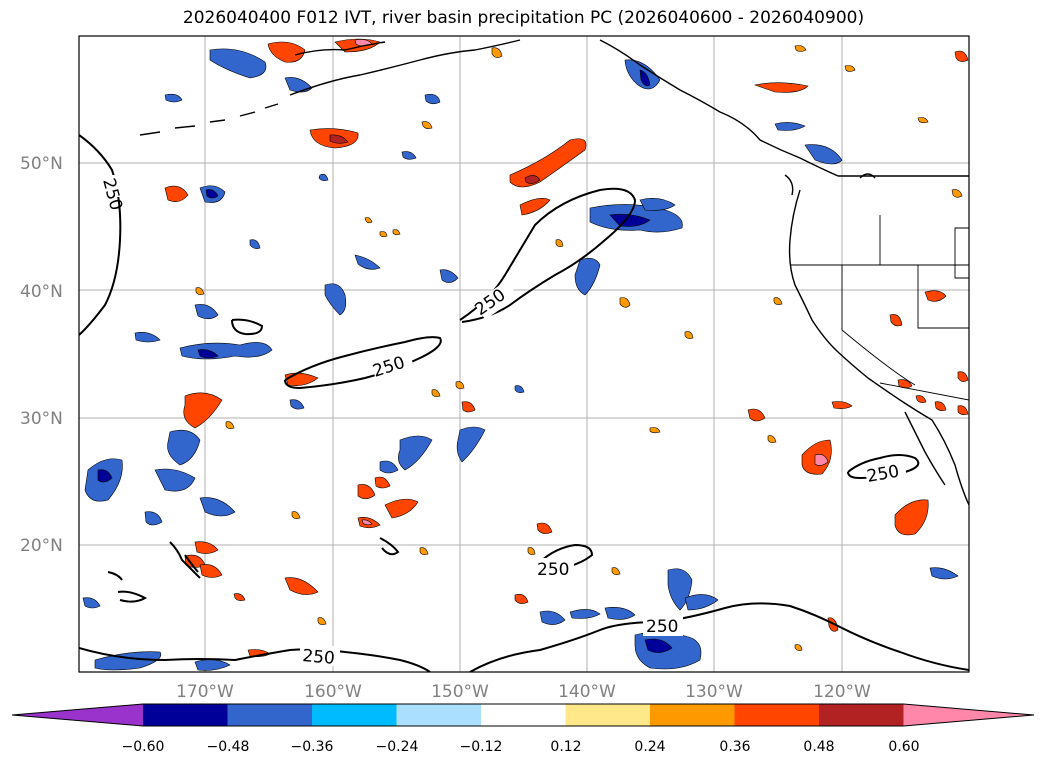 The width and height of the screenshot is (1047, 765). What do you see at coordinates (205, 692) in the screenshot?
I see `lon-label-170w: 170°W` at bounding box center [205, 692].